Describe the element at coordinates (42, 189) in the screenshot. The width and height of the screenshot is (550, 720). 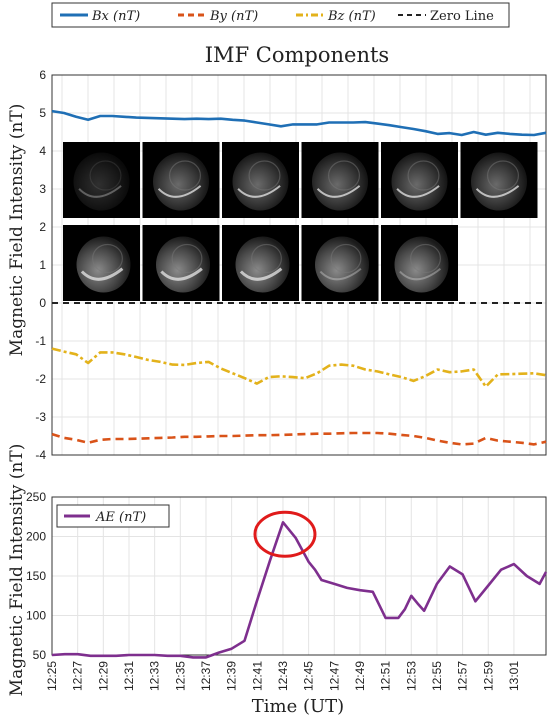
I see `y-tick-label: 3` at that location.